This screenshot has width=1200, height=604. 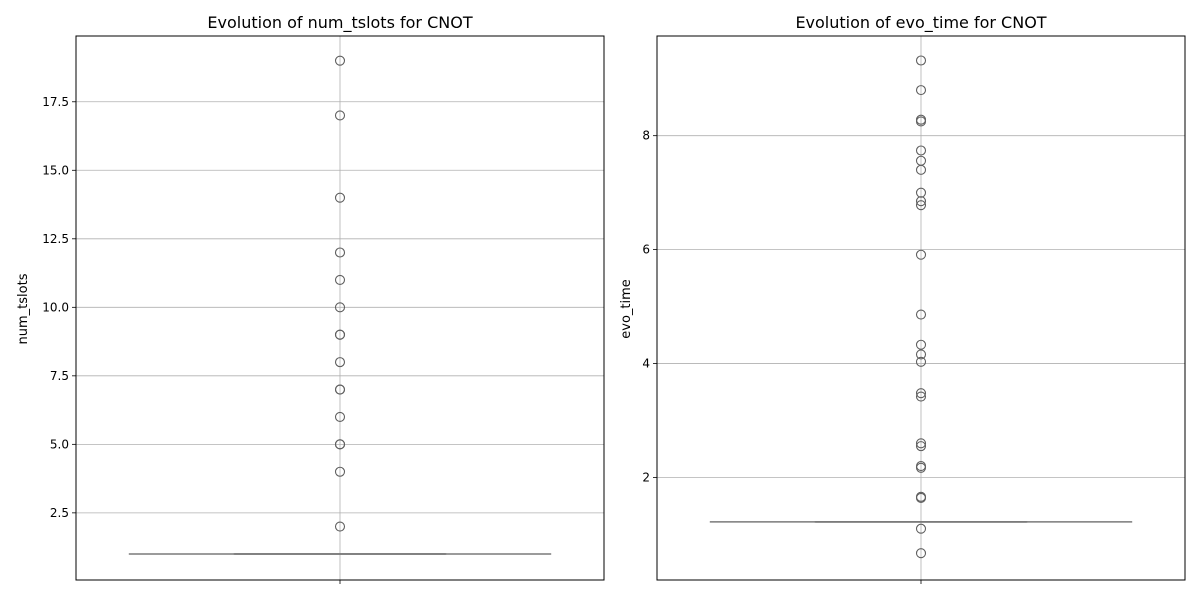 What do you see at coordinates (626, 309) in the screenshot?
I see `evo-time-ylabel: evo_time` at bounding box center [626, 309].